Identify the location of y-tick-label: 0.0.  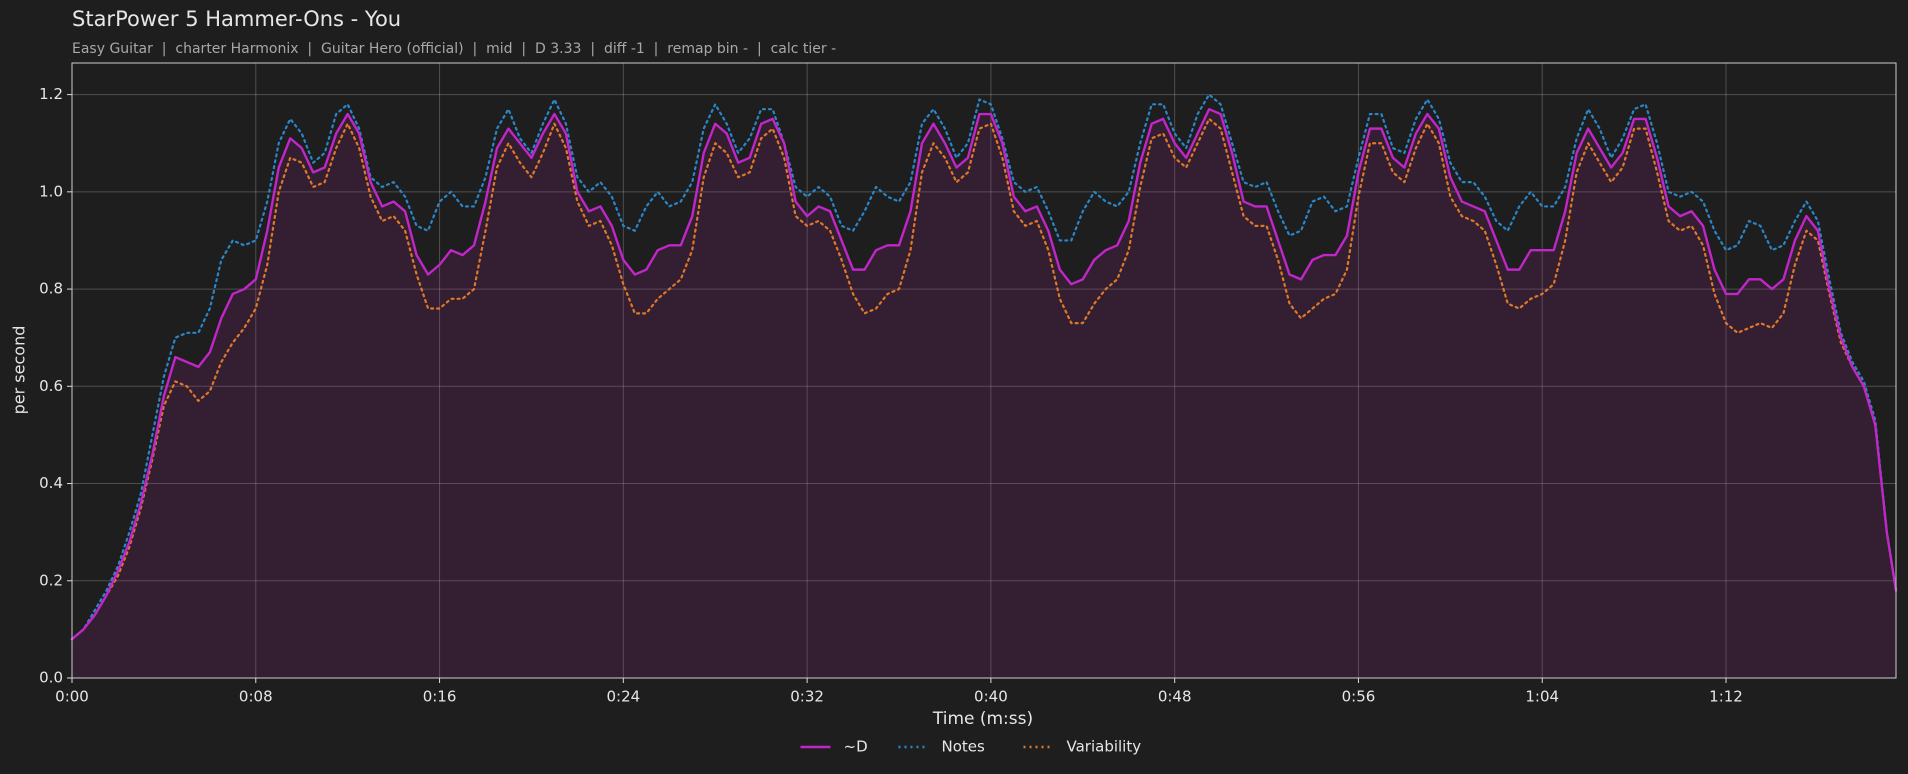
(51, 678).